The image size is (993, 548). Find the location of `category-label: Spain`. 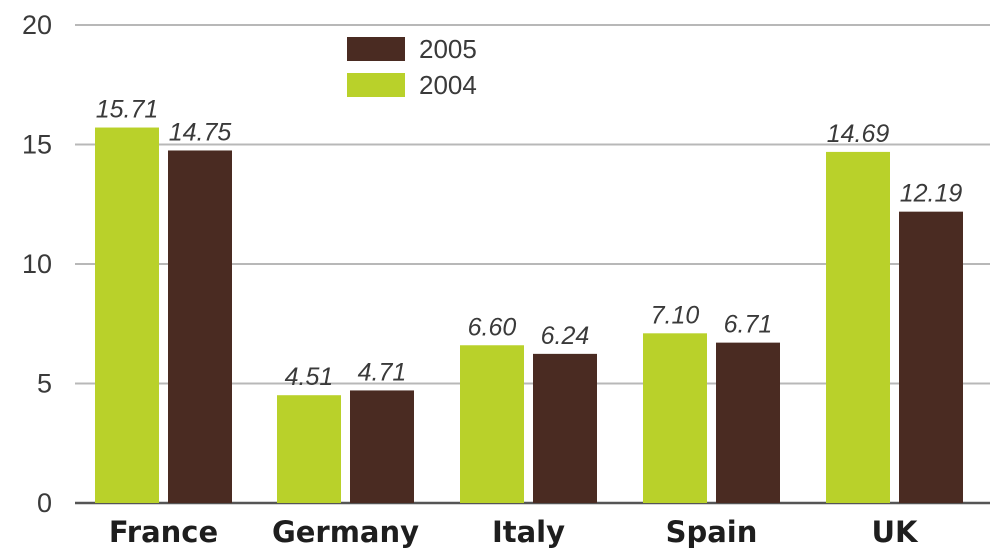

category-label: Spain is located at coordinates (712, 531).